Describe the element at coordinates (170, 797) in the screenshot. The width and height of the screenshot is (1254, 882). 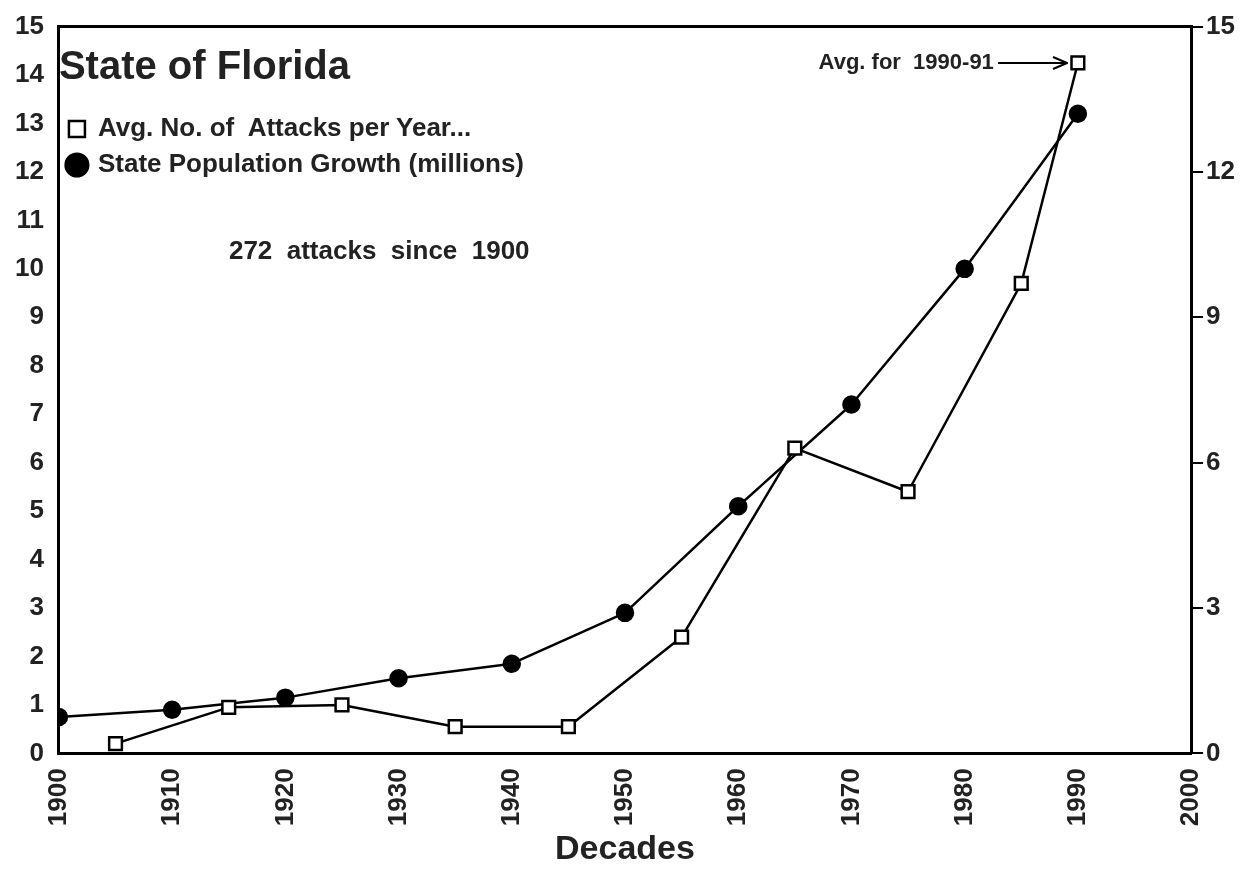
I see `x-tick-label: 1910` at that location.